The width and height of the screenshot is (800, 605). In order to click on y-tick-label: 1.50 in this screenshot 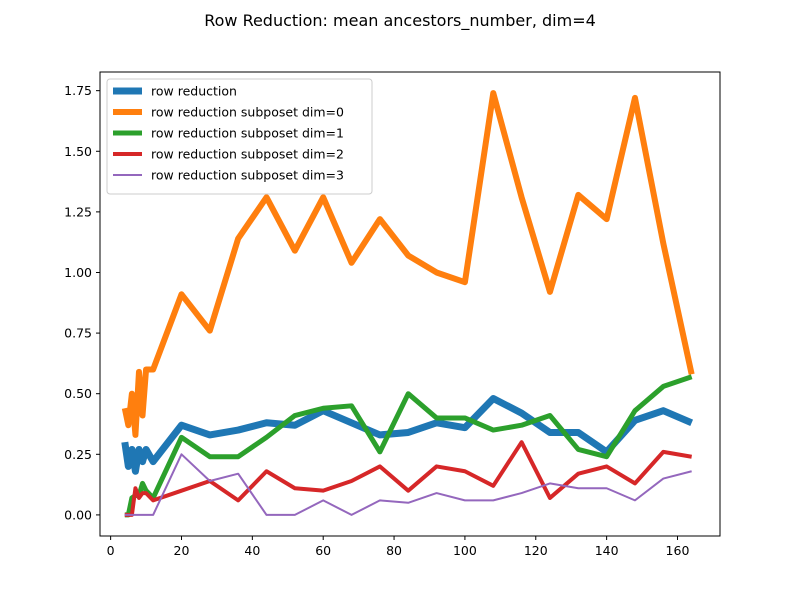, I will do `click(78, 151)`.